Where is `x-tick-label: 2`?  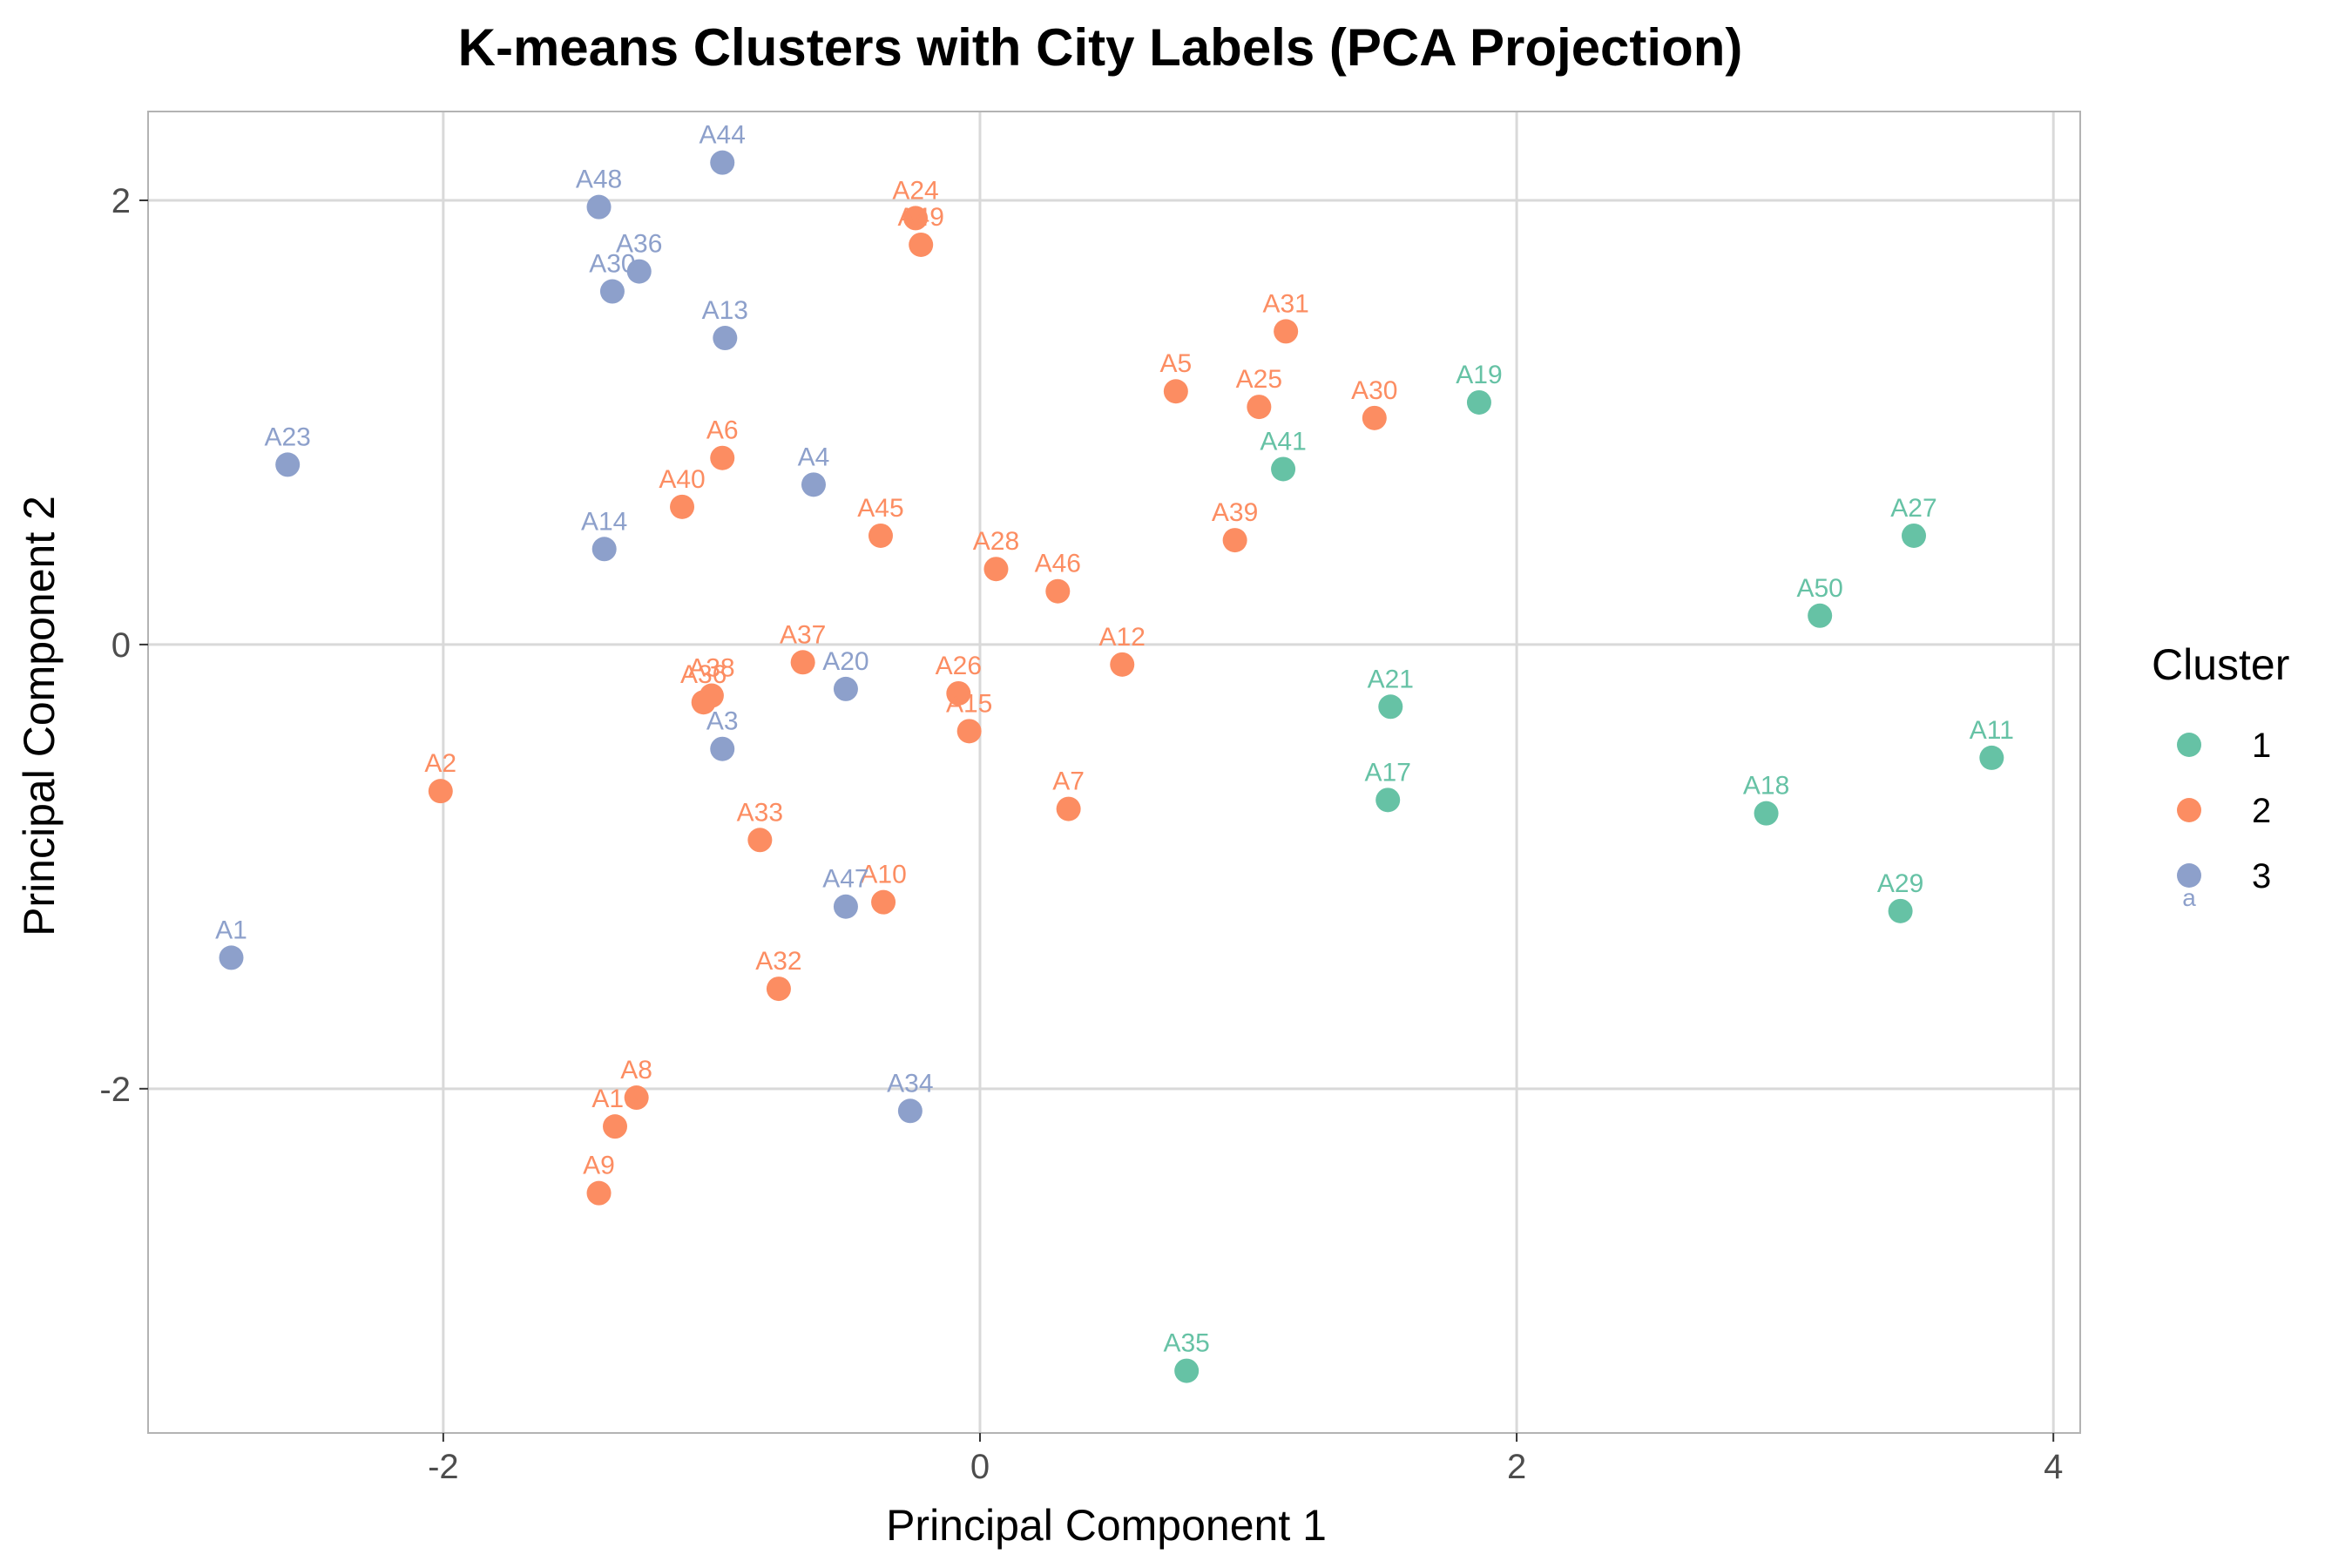 x-tick-label: 2 is located at coordinates (1516, 1467).